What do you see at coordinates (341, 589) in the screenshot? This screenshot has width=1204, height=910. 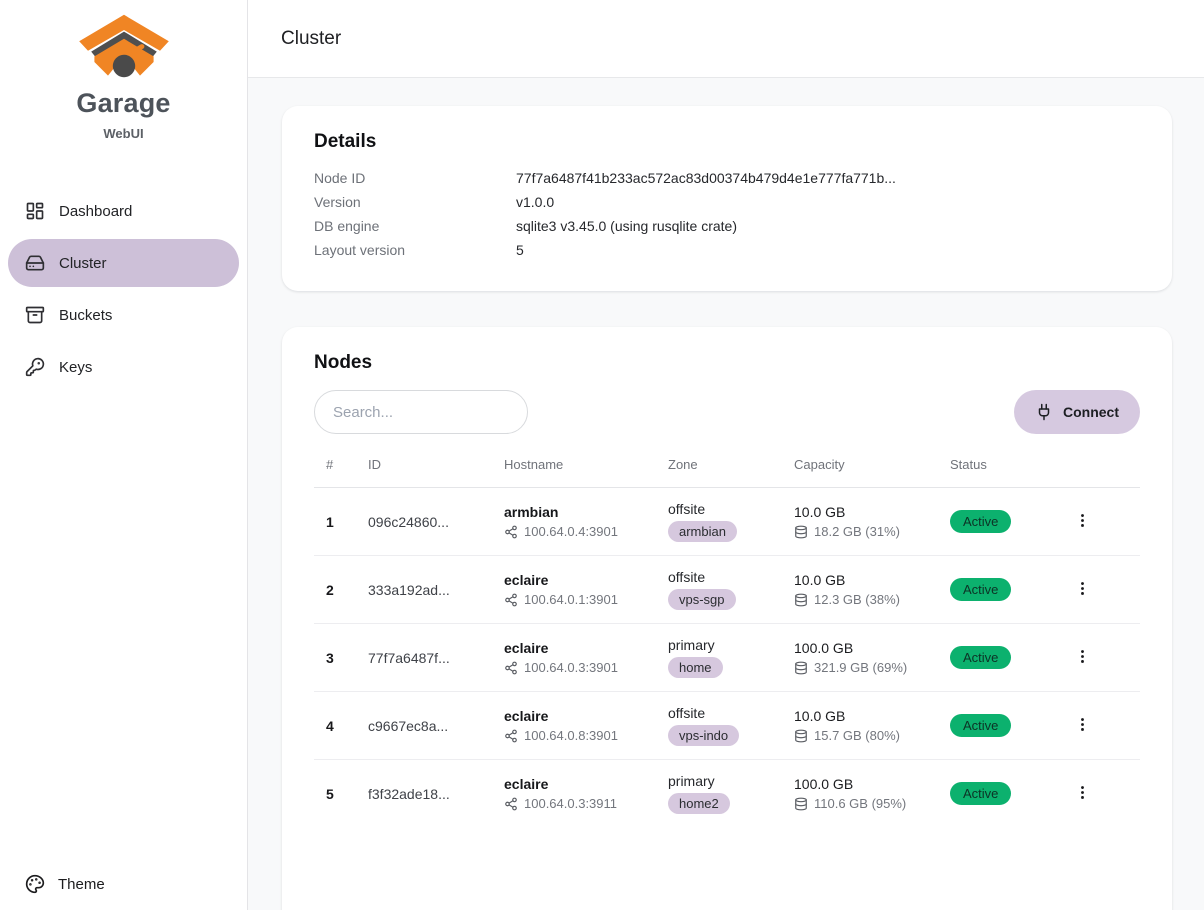 I see `node-number: 2` at bounding box center [341, 589].